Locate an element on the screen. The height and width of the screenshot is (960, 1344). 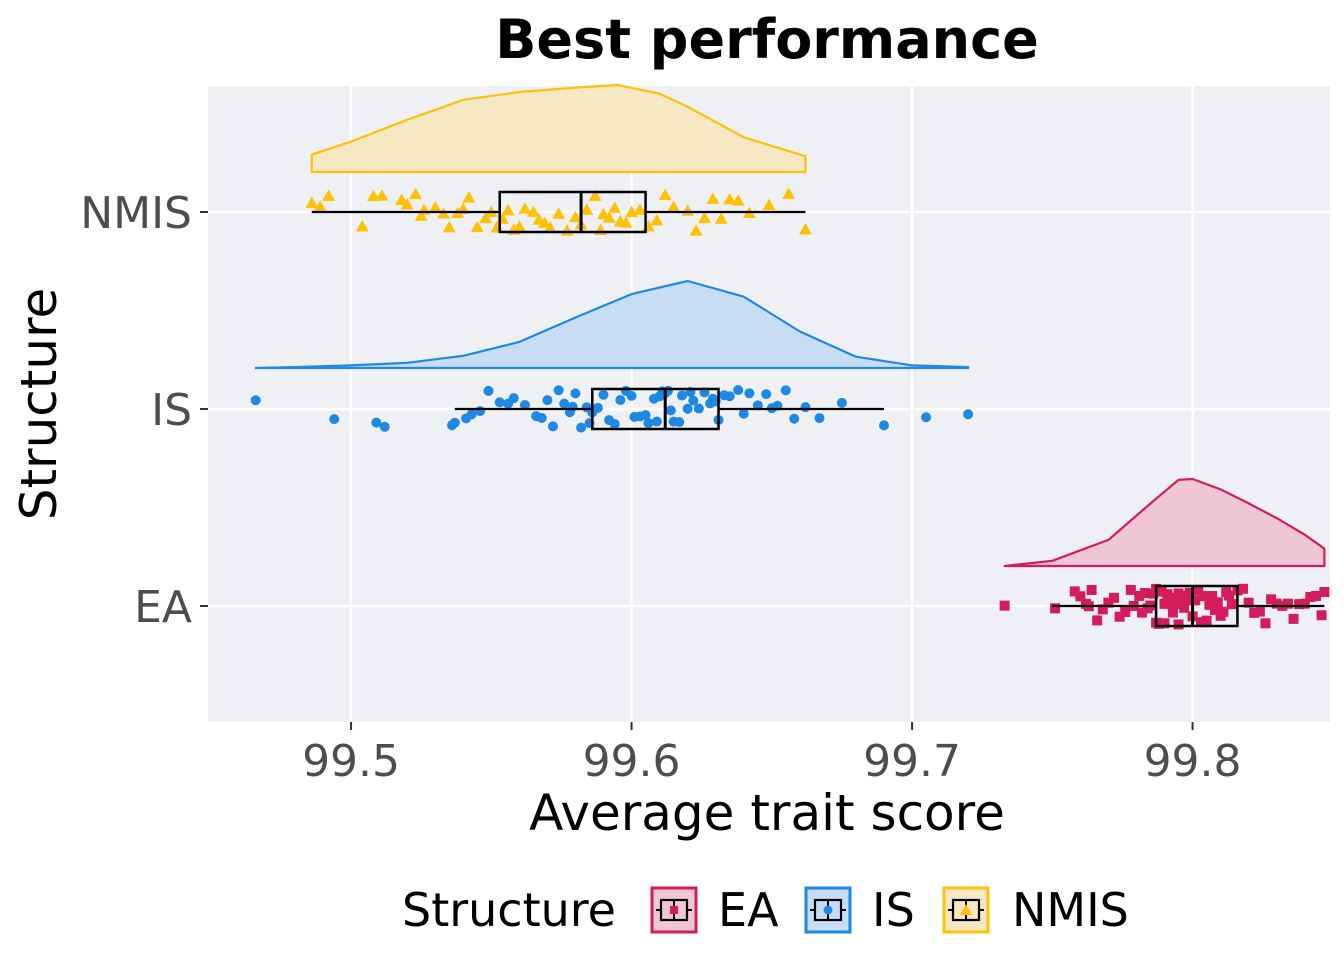
x-axis: 99.5 99.6 99.7 99.8 is located at coordinates (772, 754).